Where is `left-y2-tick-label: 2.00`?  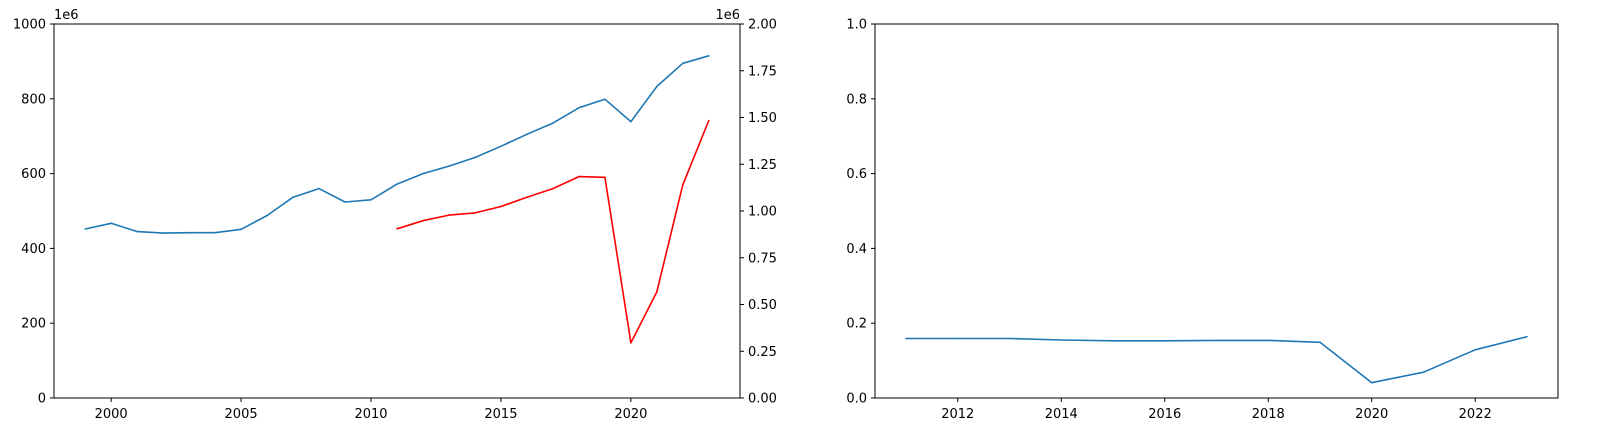
left-y2-tick-label: 2.00 is located at coordinates (762, 25).